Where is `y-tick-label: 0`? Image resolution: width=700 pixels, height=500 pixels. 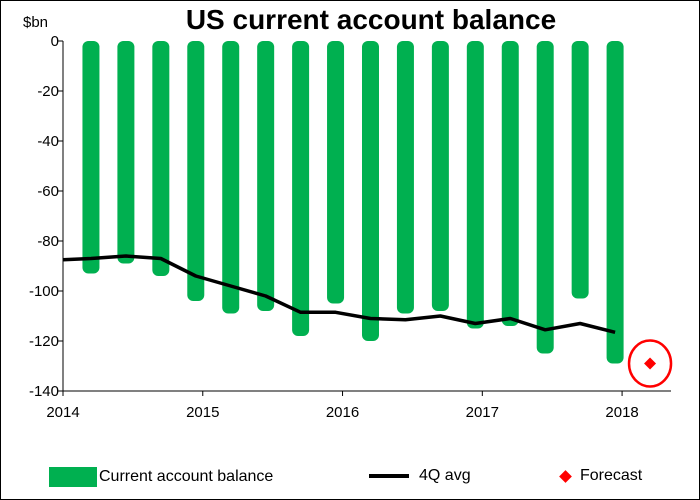 y-tick-label: 0 is located at coordinates (55, 41).